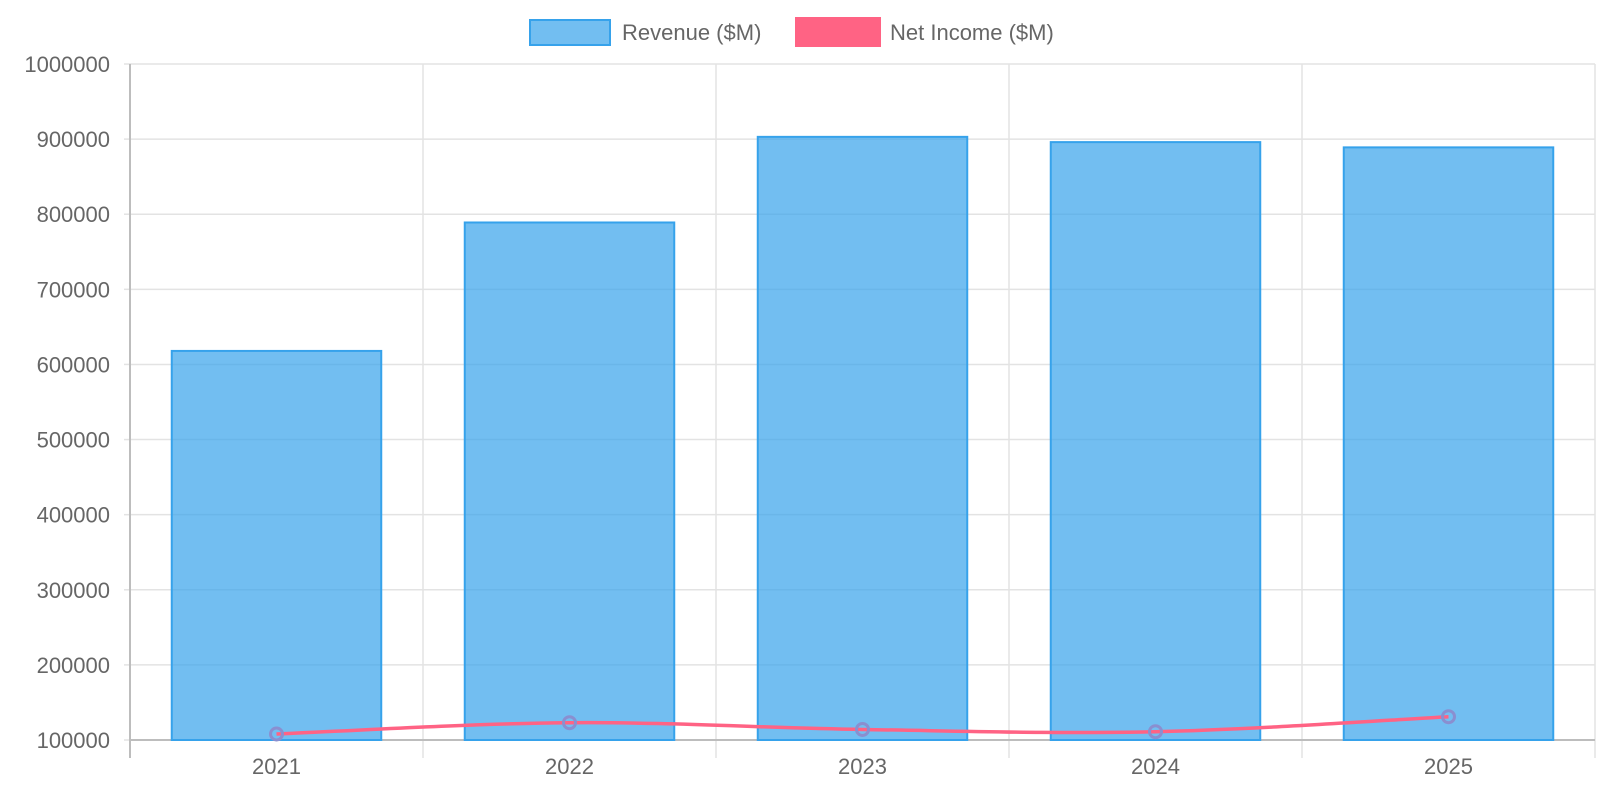 The width and height of the screenshot is (1600, 800). I want to click on net-income-line, so click(862, 725).